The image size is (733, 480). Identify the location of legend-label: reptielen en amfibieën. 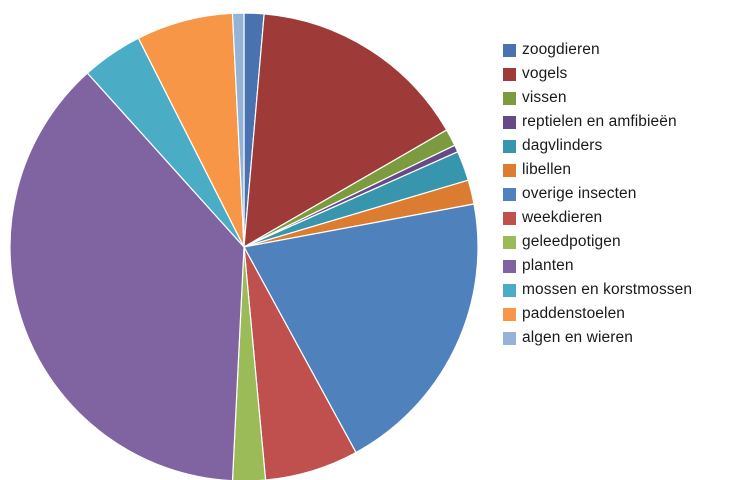
(599, 121).